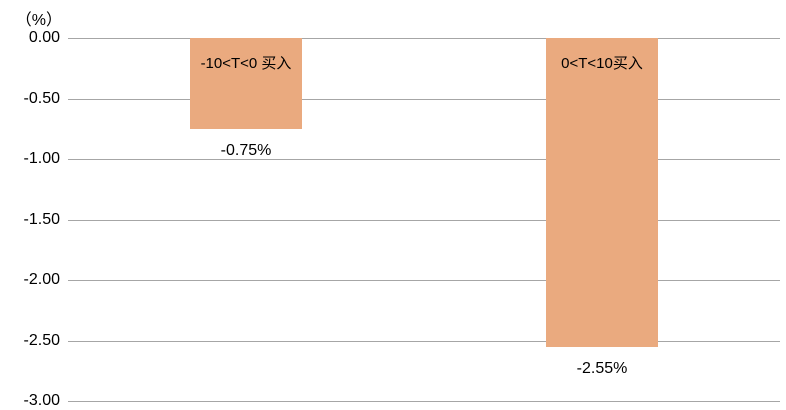 This screenshot has width=786, height=410. I want to click on bar-category-label: 0<T<10买入, so click(602, 63).